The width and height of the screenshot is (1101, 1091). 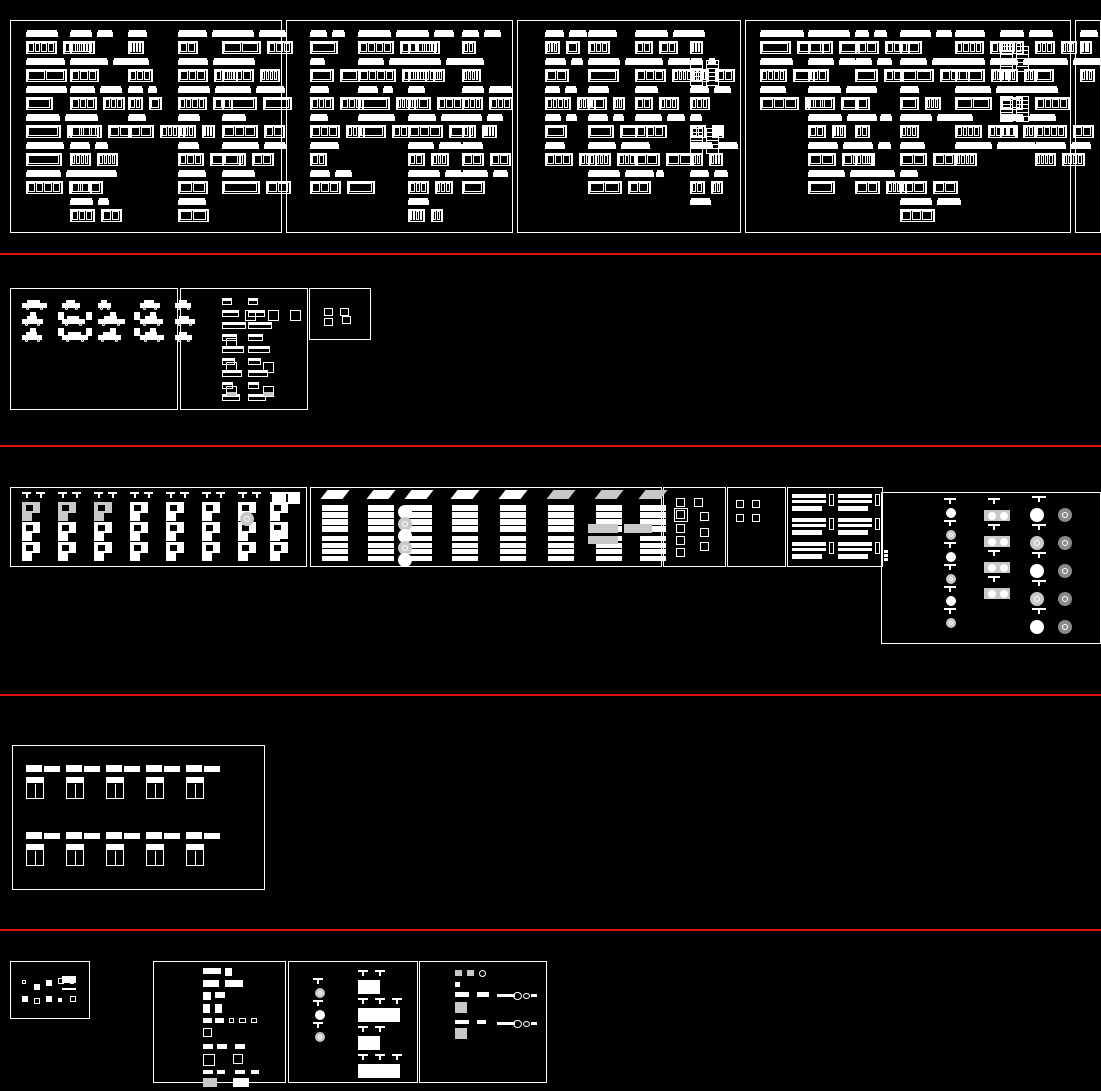 What do you see at coordinates (340, 314) in the screenshot?
I see `panel-misc-small` at bounding box center [340, 314].